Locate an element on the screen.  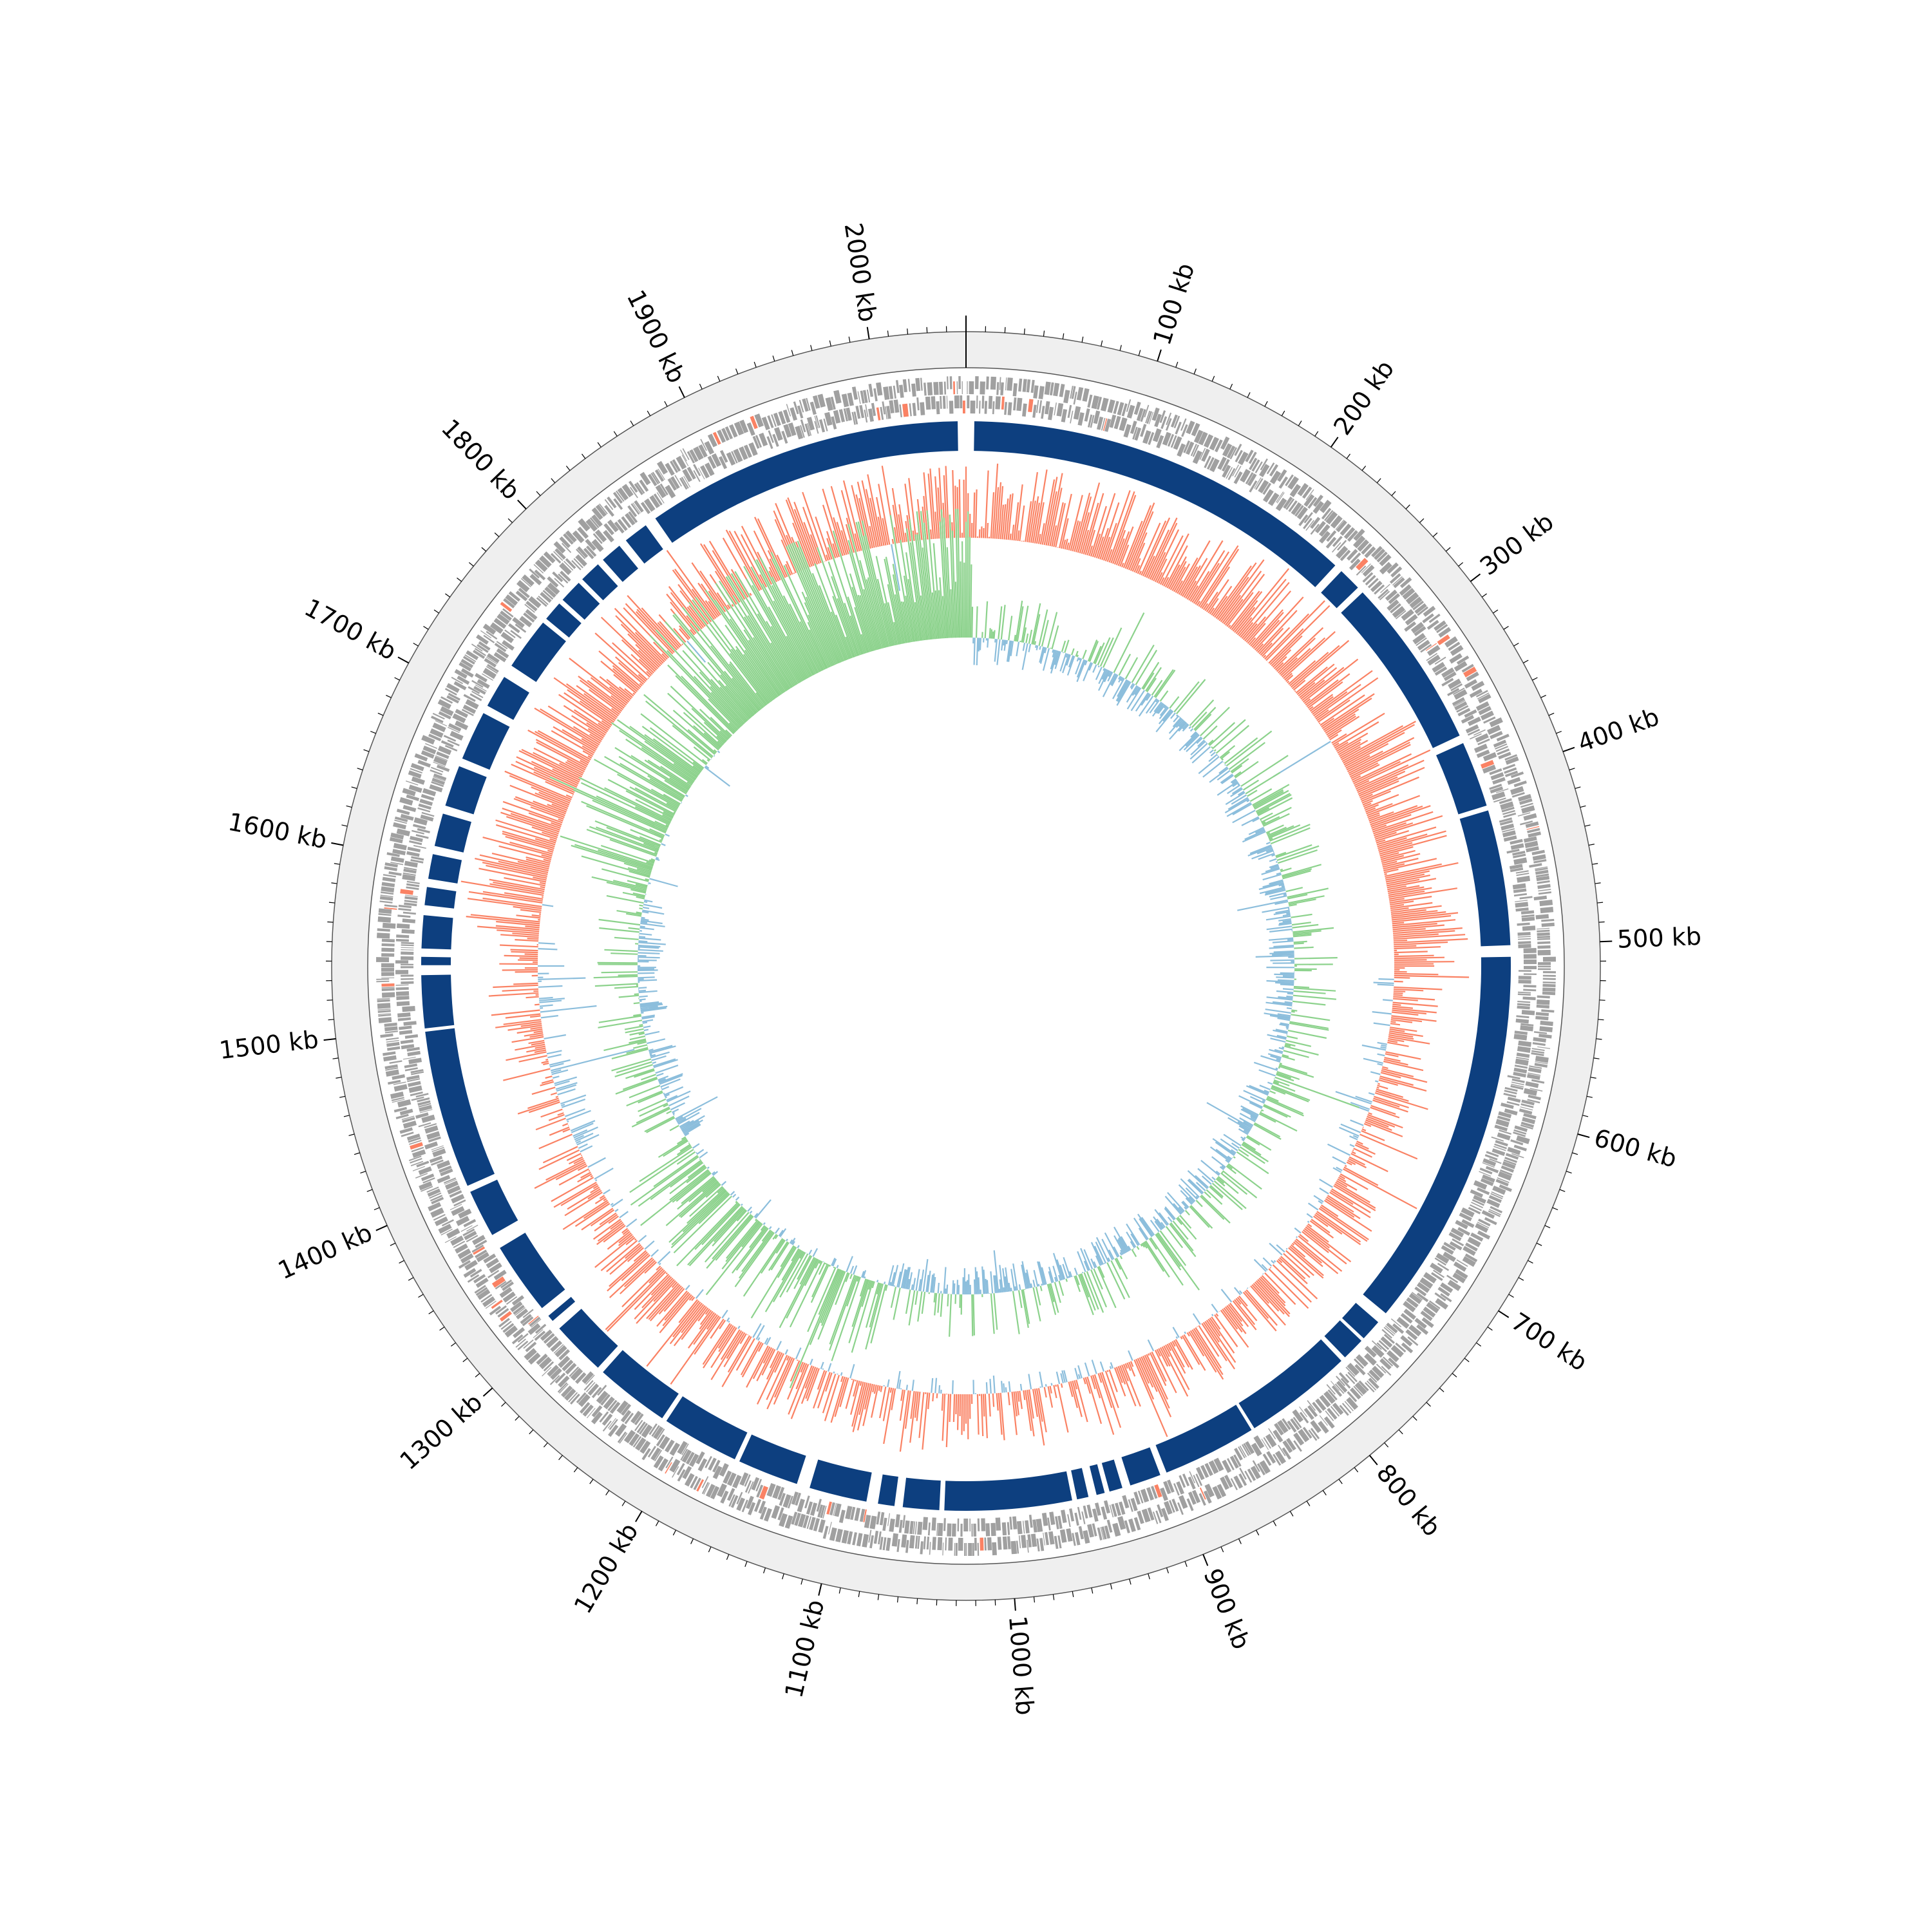
tick-label: 1900 kb is located at coordinates (656, 336).